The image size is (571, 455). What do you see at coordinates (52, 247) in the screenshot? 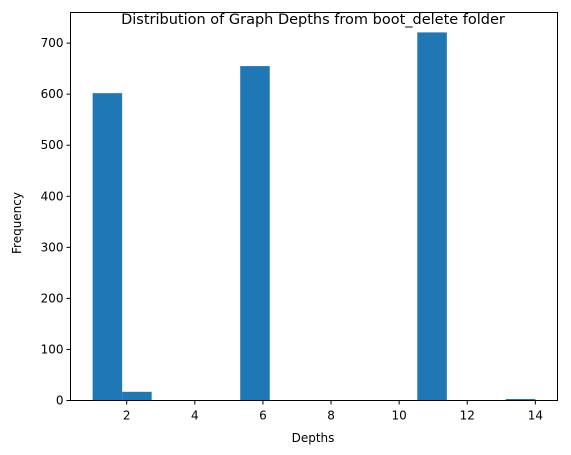
I see `y-tick-label: 300` at bounding box center [52, 247].